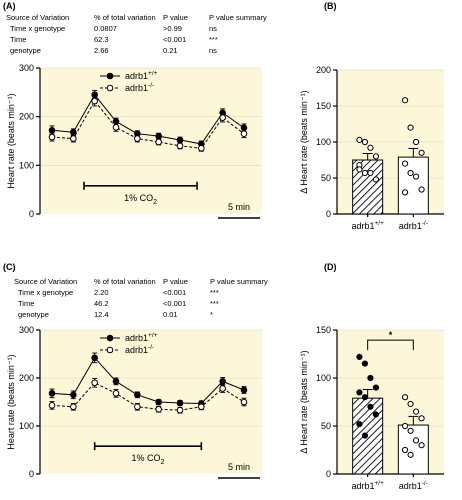 The image size is (462, 500). Describe the element at coordinates (101, 292) in the screenshot. I see `table-cell: 2.20` at that location.